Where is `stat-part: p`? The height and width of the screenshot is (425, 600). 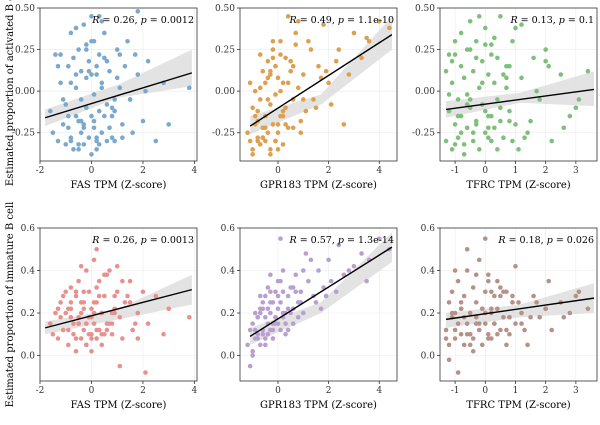
stat-part: p is located at coordinates (144, 20).